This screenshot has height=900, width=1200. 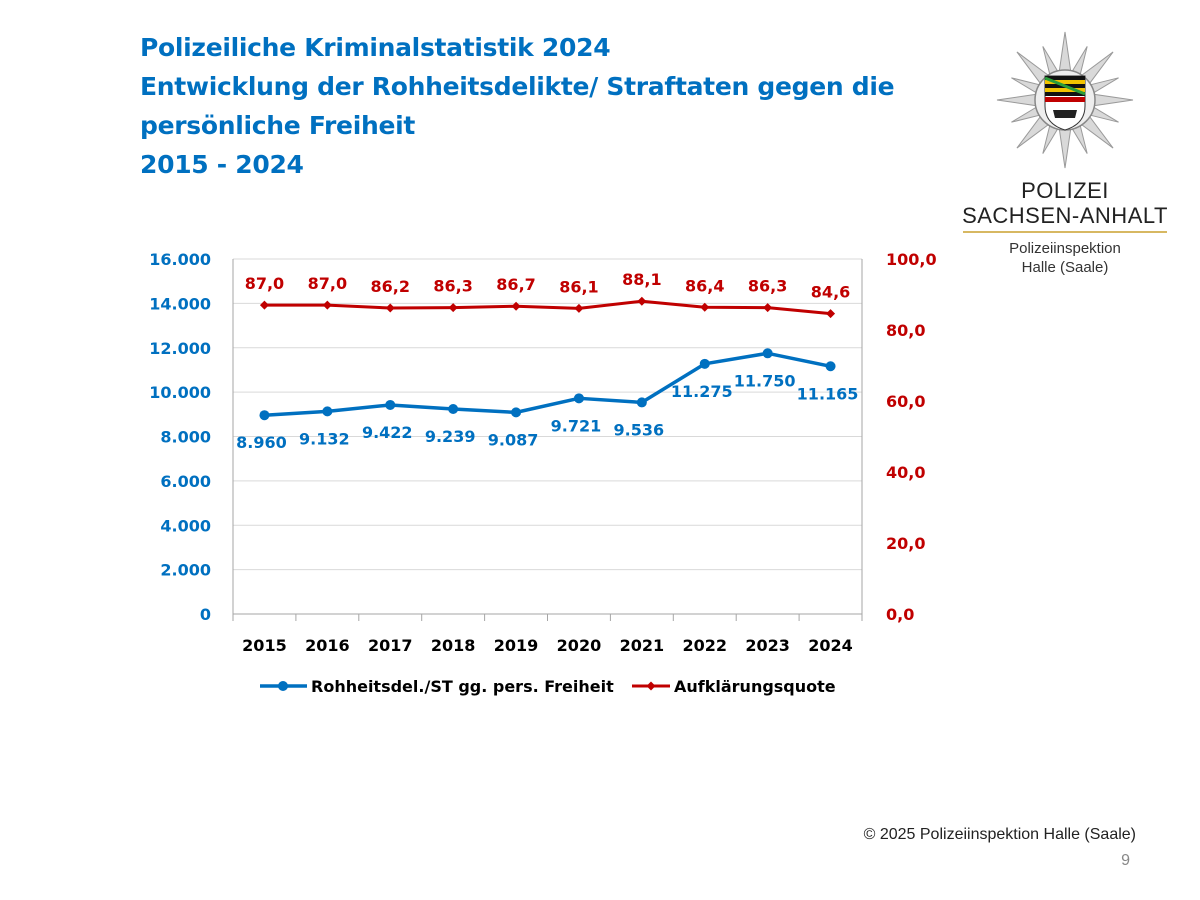 I want to click on police-star-badge-icon, so click(x=1065, y=100).